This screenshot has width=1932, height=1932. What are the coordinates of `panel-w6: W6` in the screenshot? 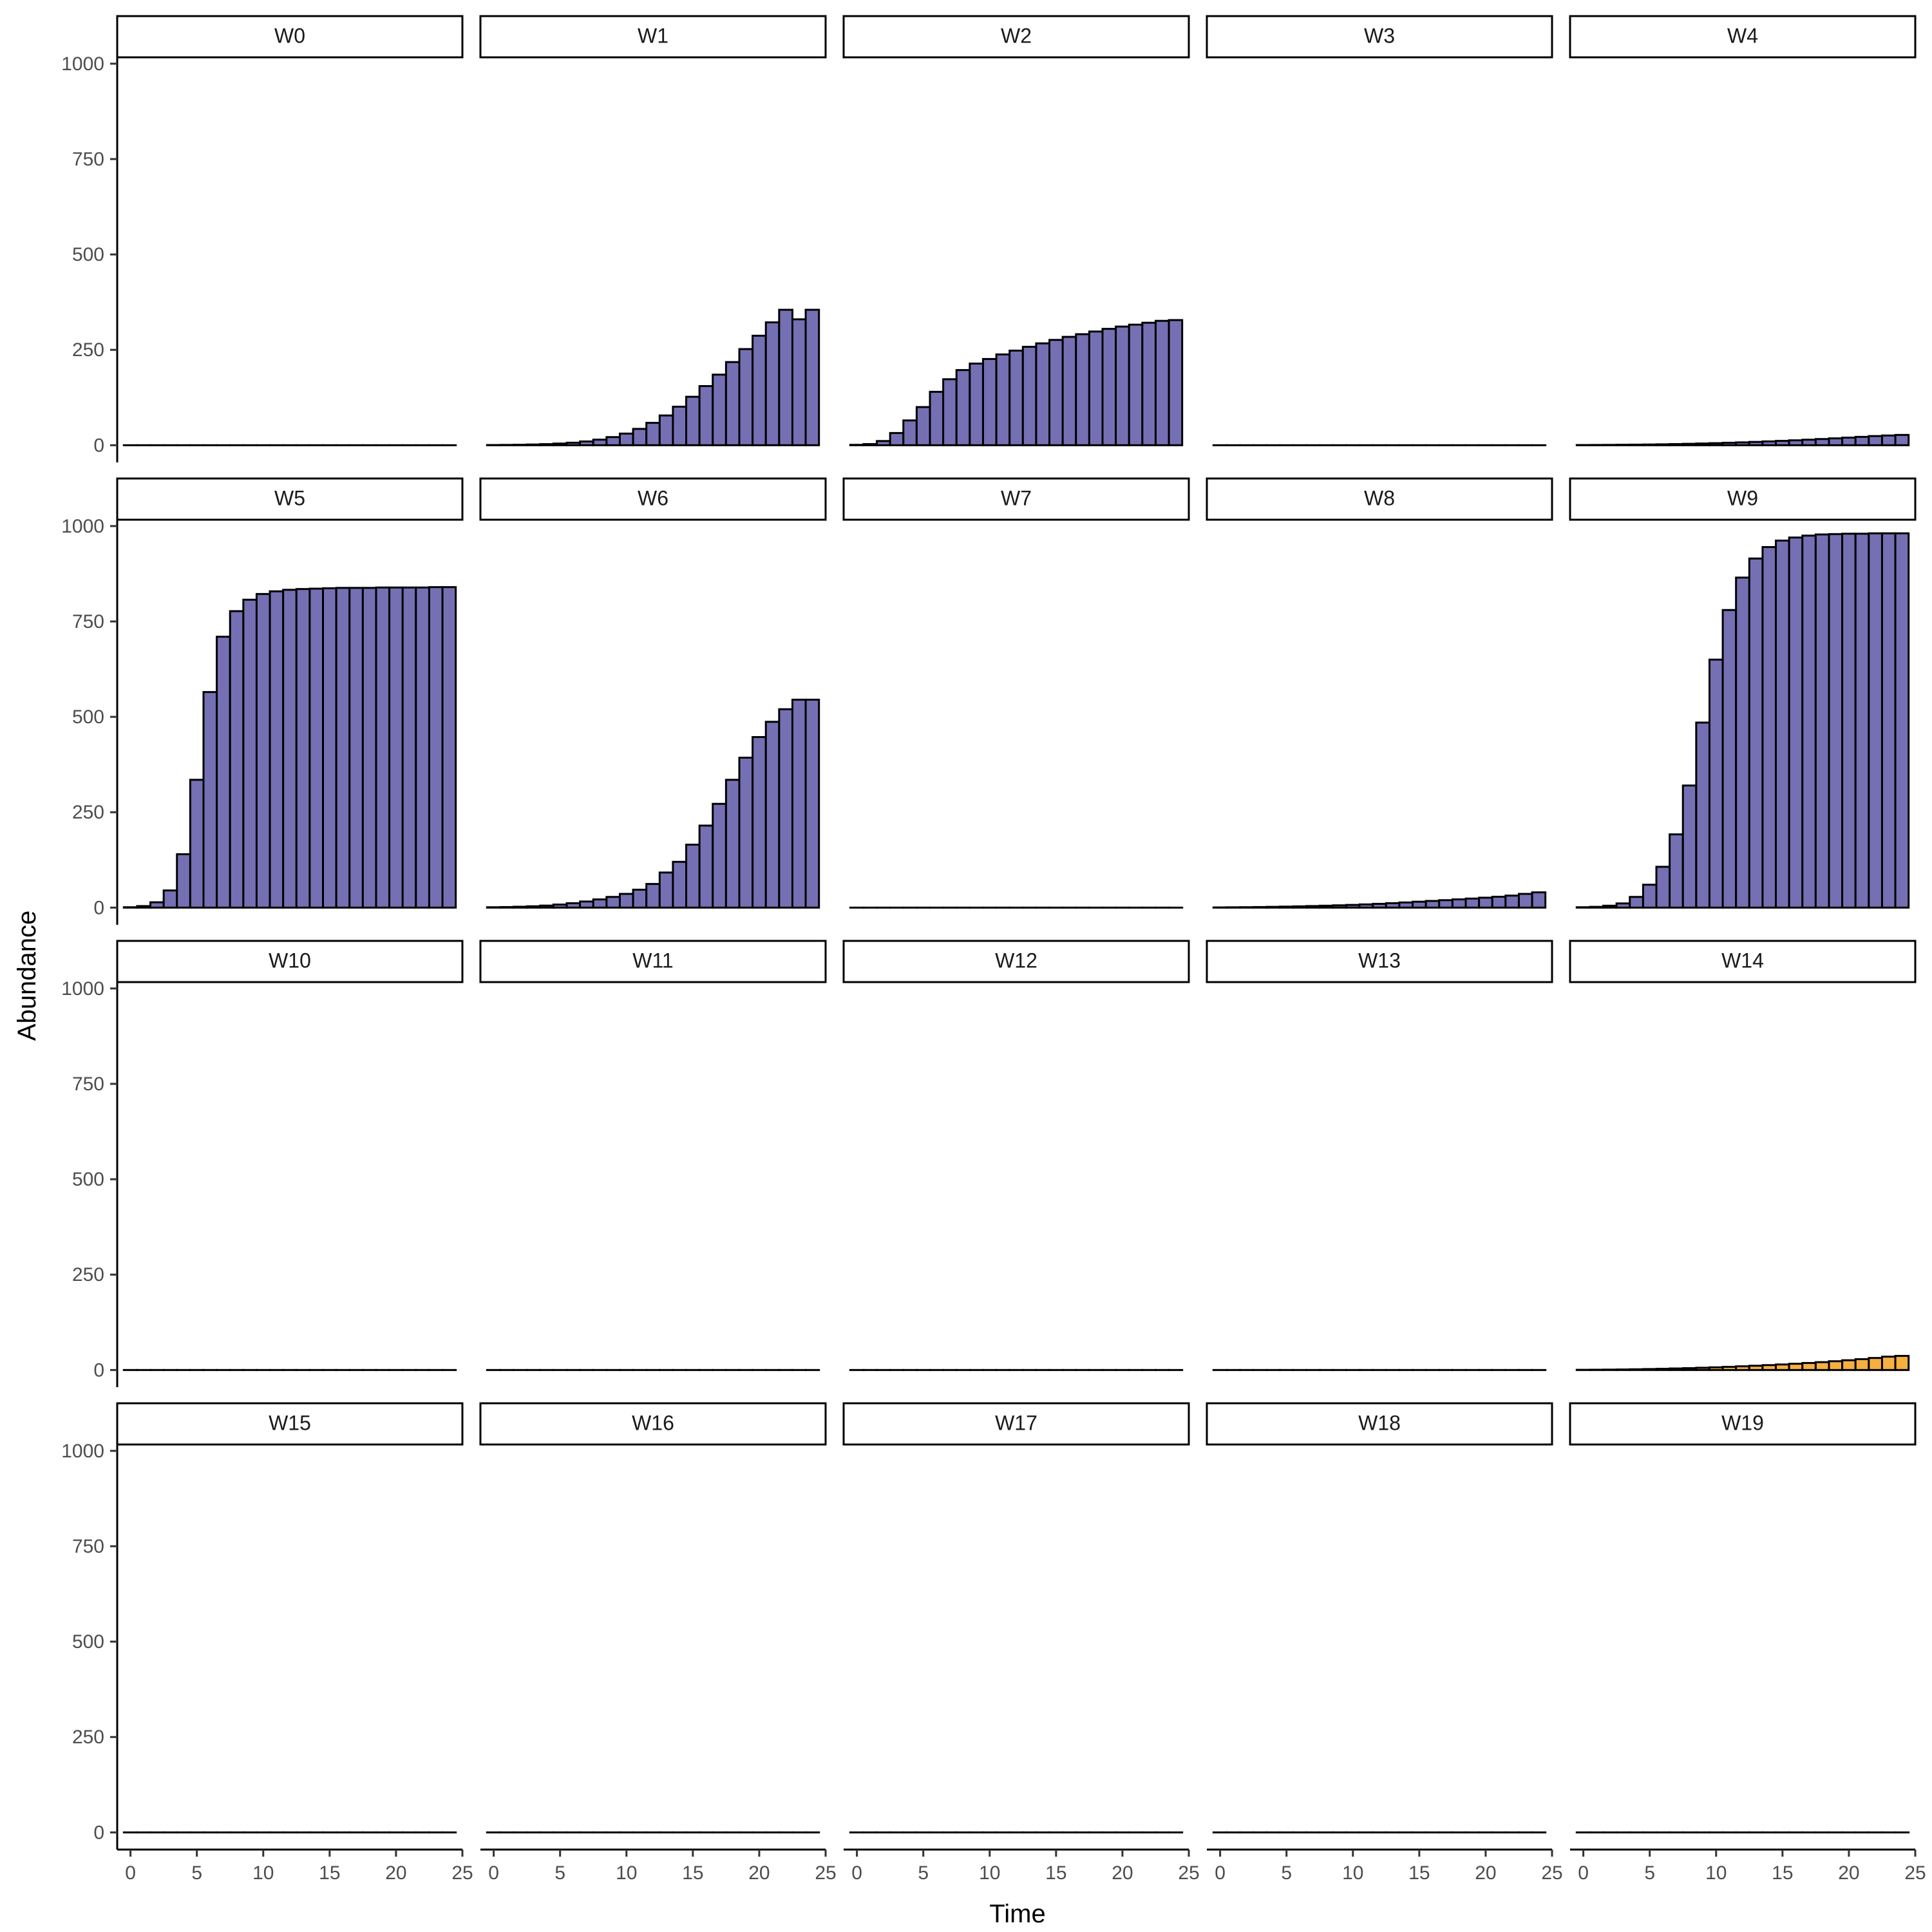 It's located at (653, 693).